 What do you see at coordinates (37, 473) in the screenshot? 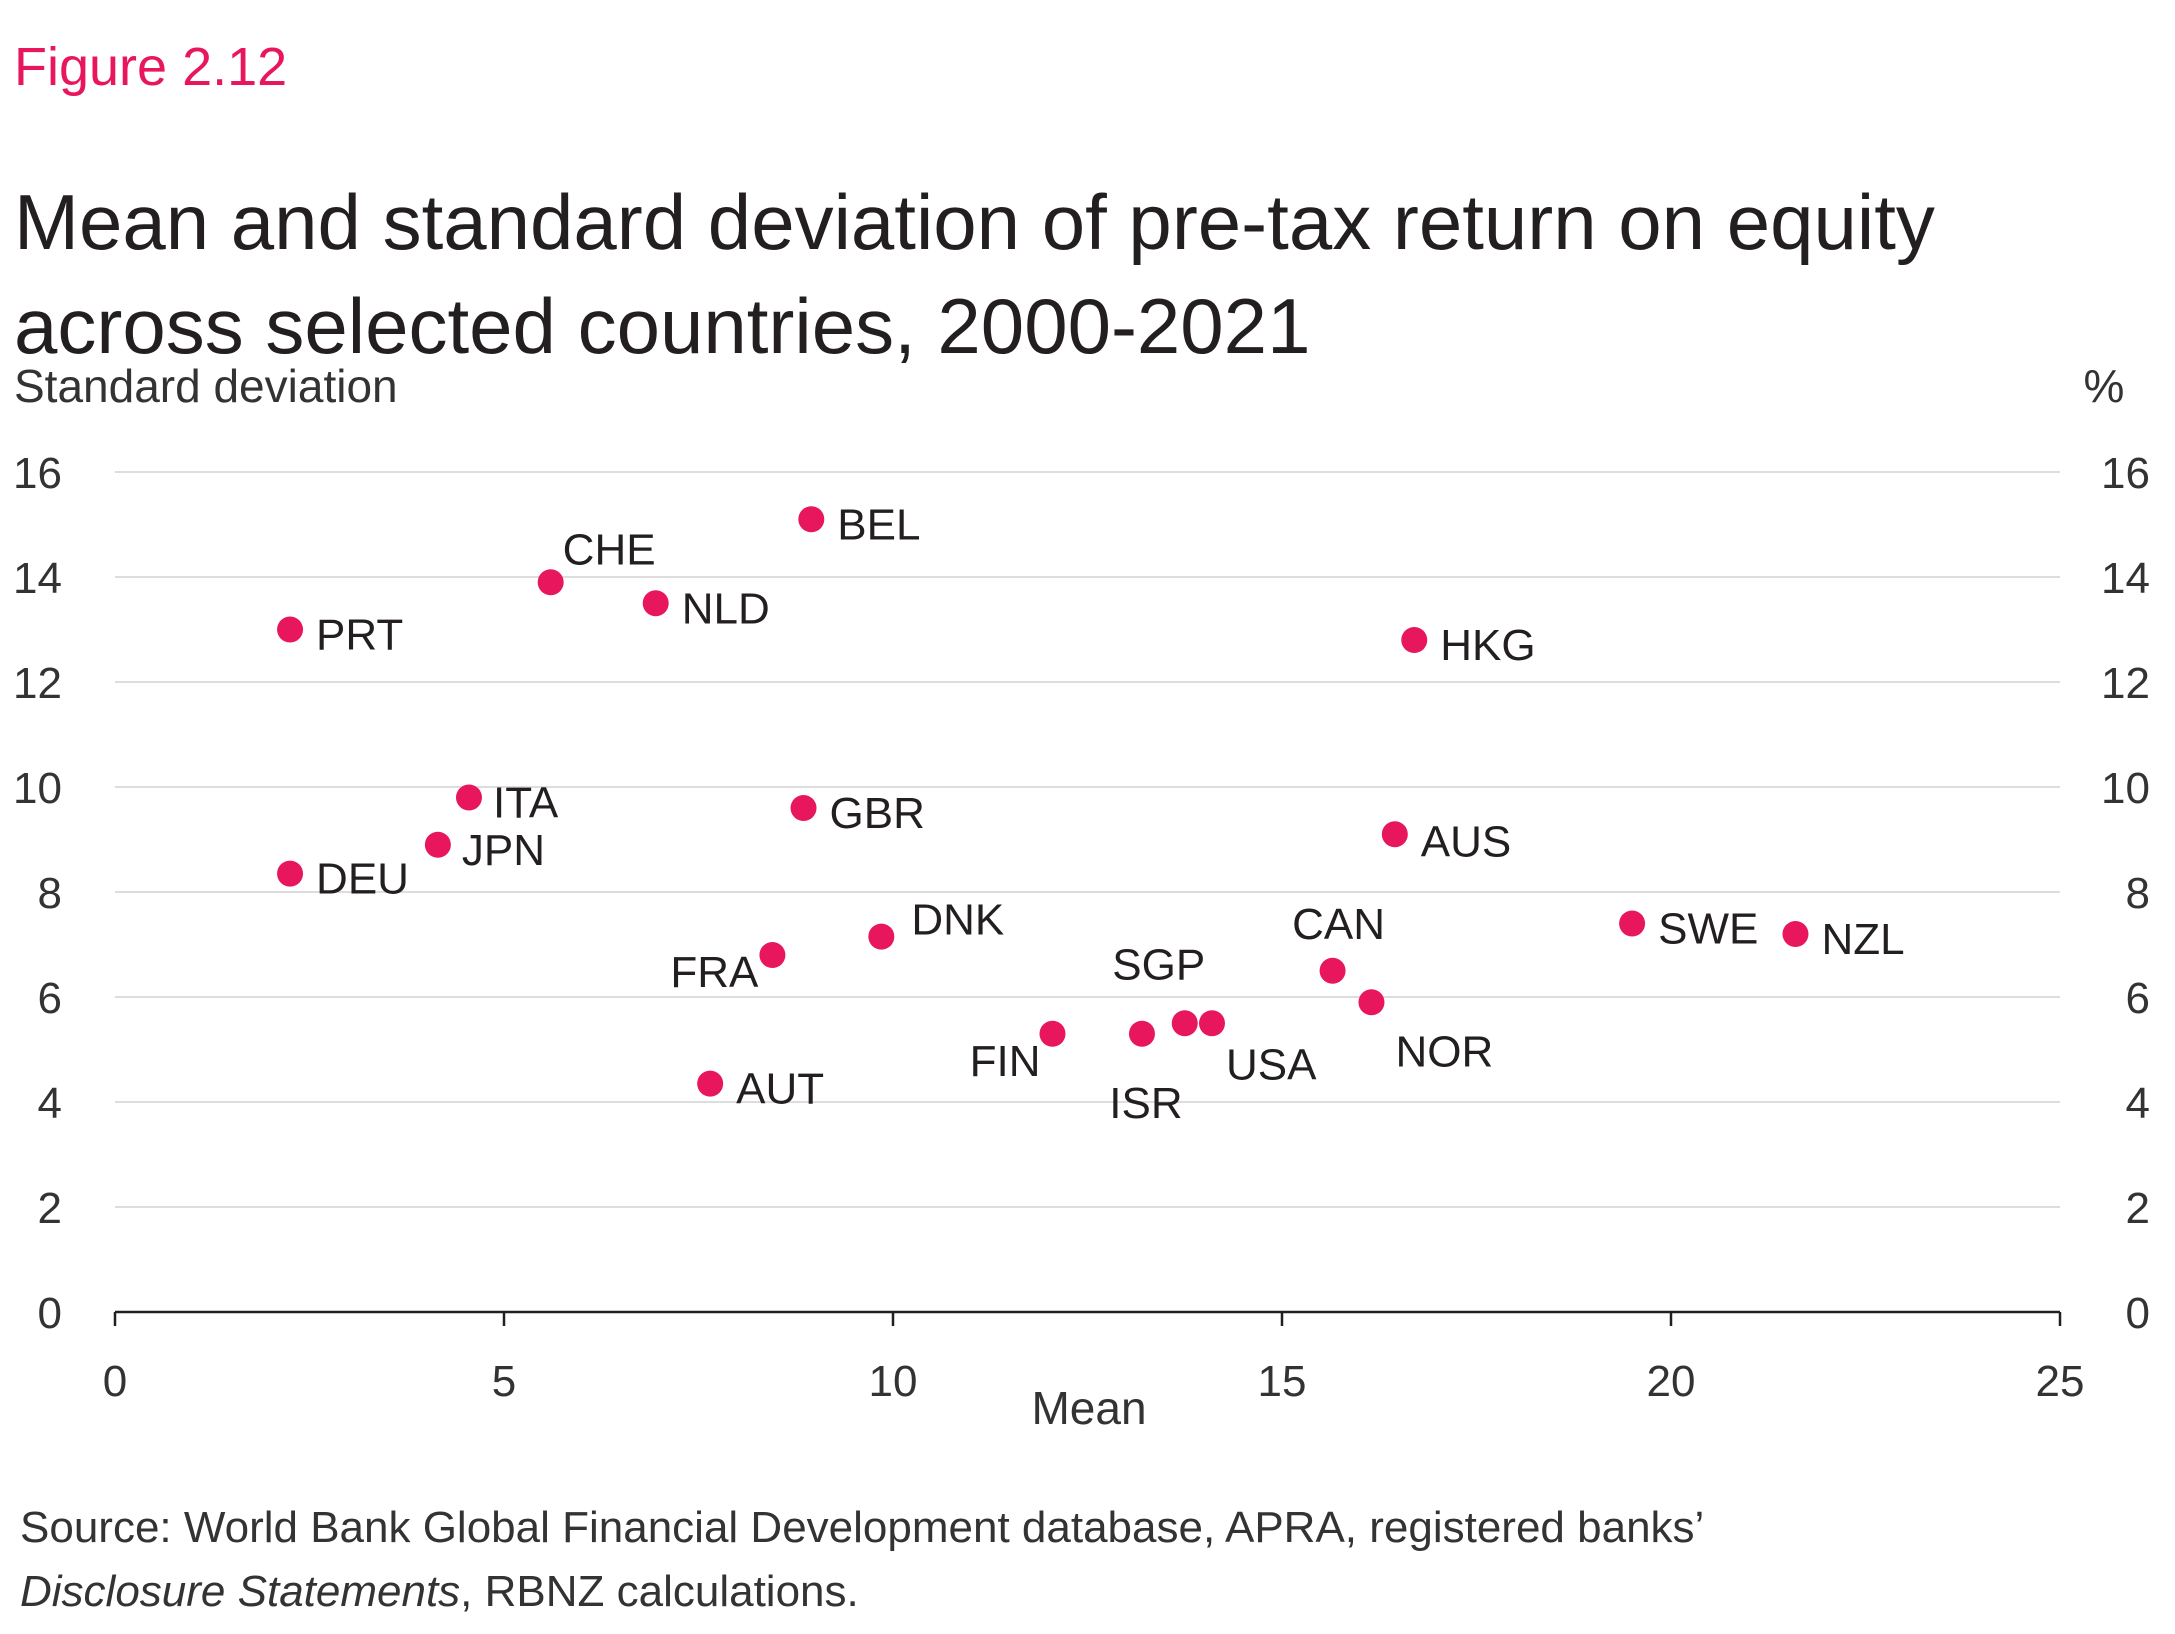
I see `y-tick-label-left: 16` at bounding box center [37, 473].